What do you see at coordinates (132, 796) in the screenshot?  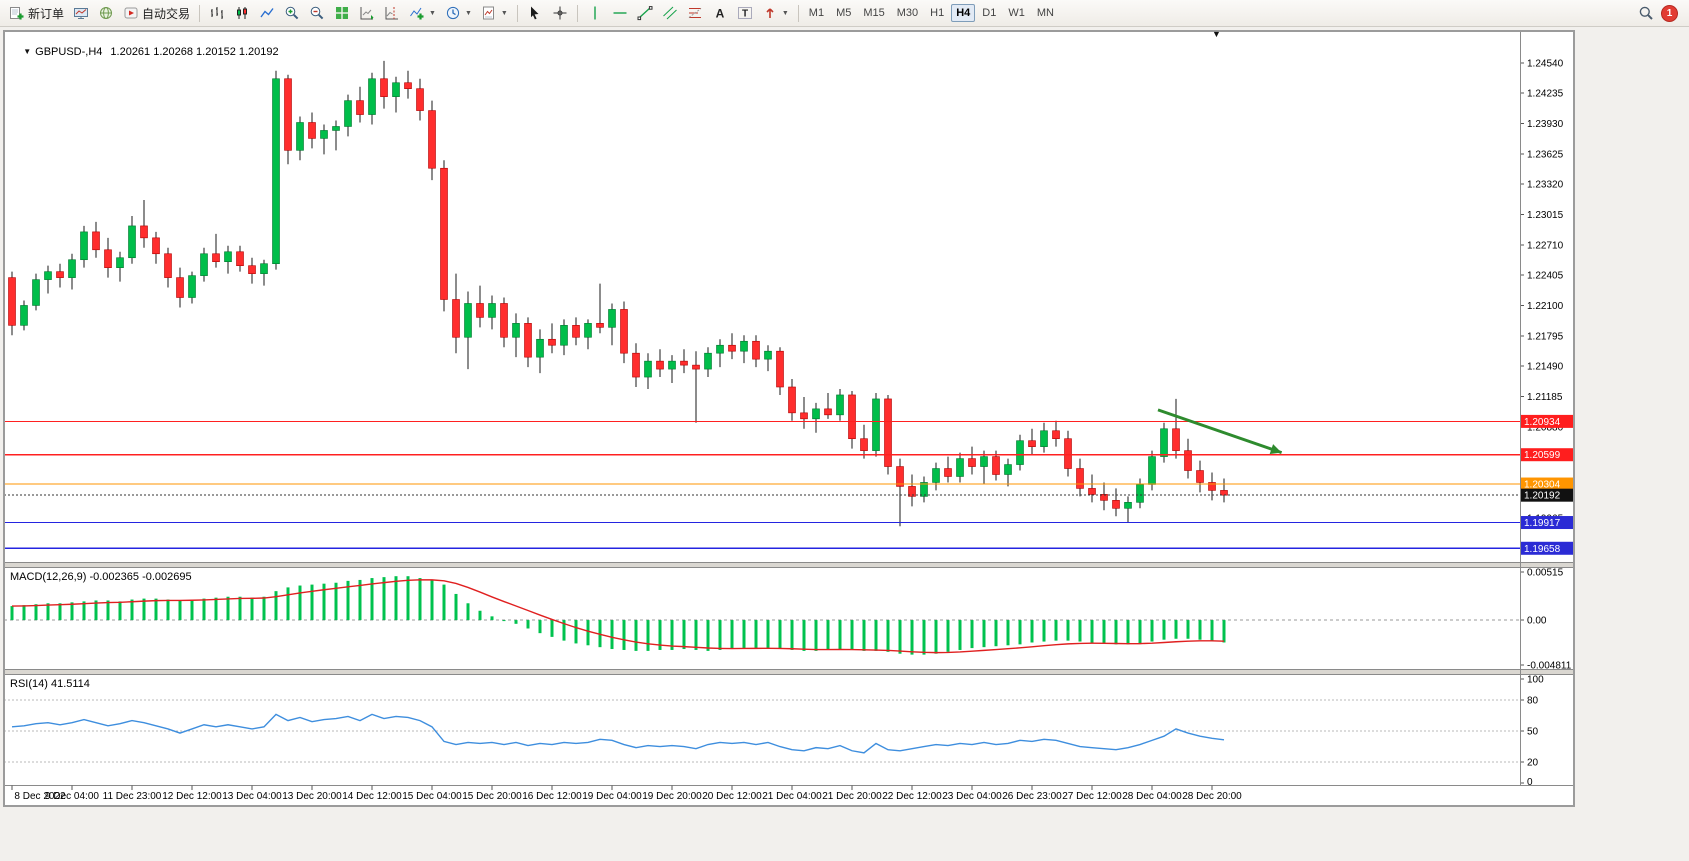 I see `svg-text: 11 Dec 23:00` at bounding box center [132, 796].